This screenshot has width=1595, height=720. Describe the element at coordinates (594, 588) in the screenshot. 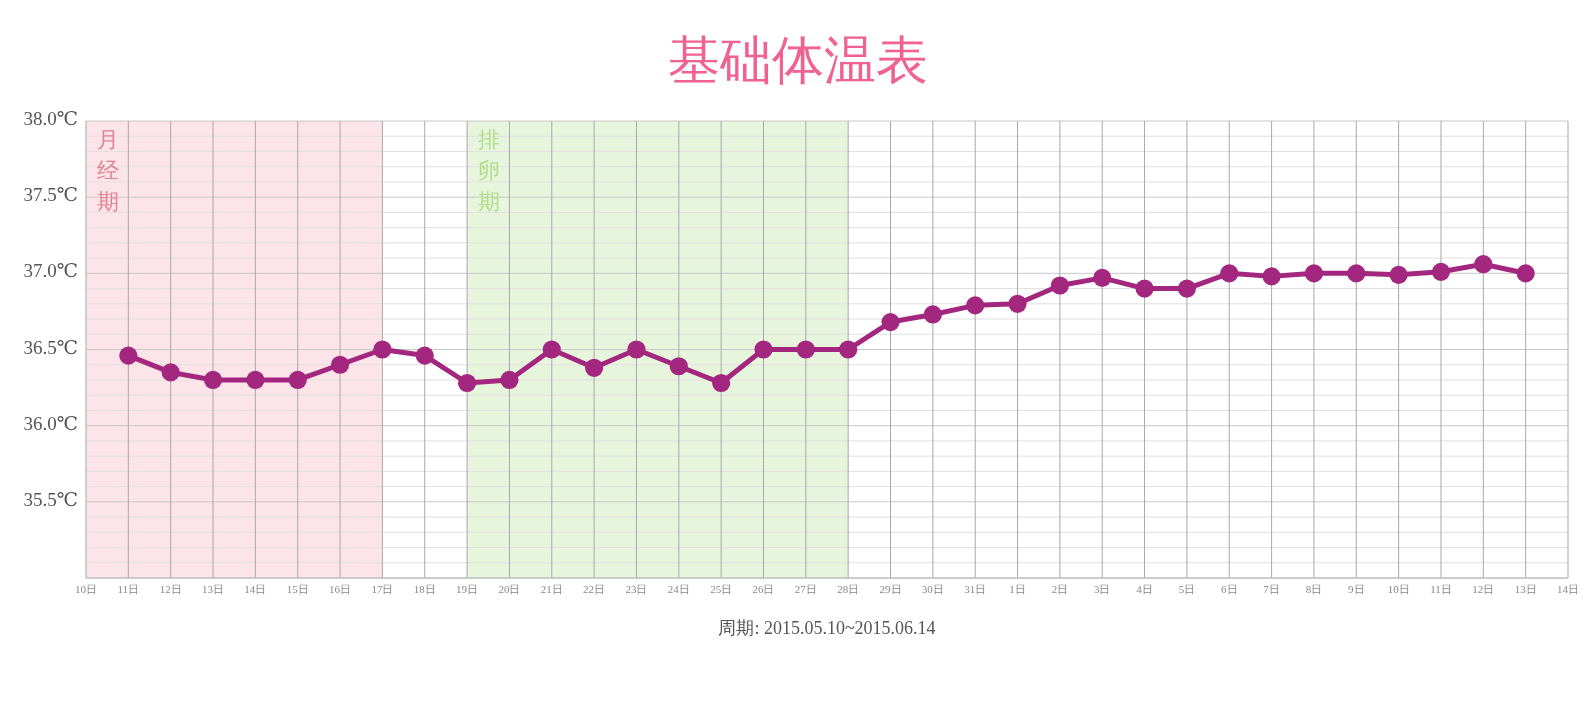

I see `x-tick-label: 22日` at that location.